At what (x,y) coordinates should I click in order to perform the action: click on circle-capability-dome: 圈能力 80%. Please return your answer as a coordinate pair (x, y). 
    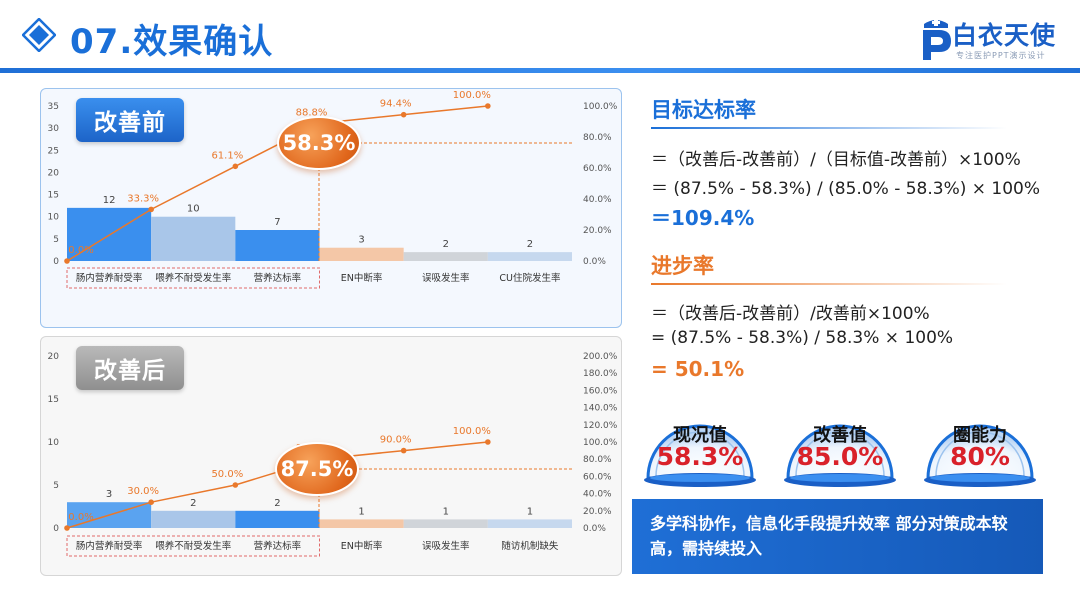
    Looking at the image, I should click on (980, 444).